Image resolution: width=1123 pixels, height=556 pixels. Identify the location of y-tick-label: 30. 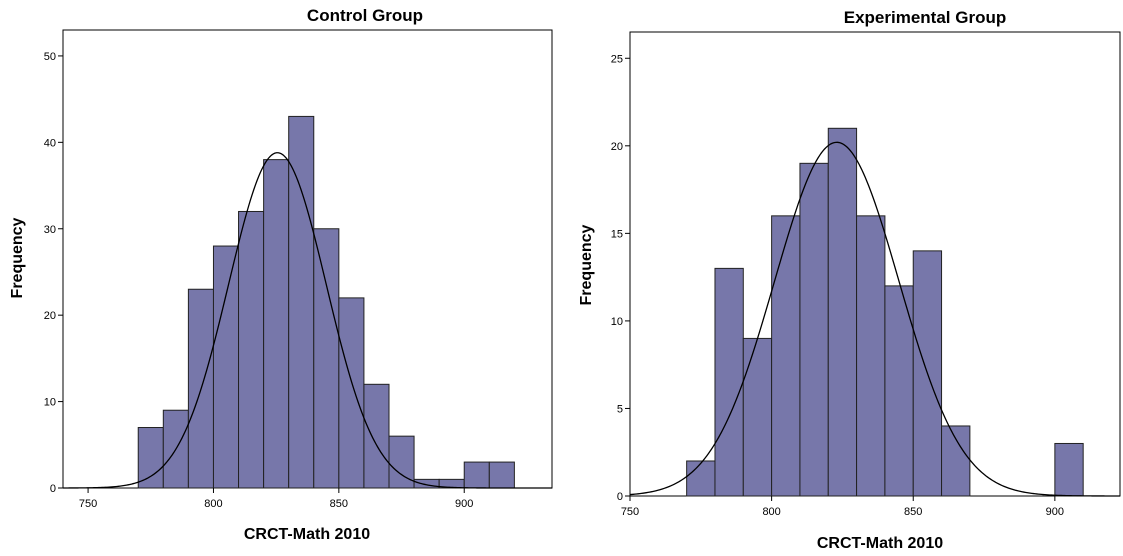
(50, 230).